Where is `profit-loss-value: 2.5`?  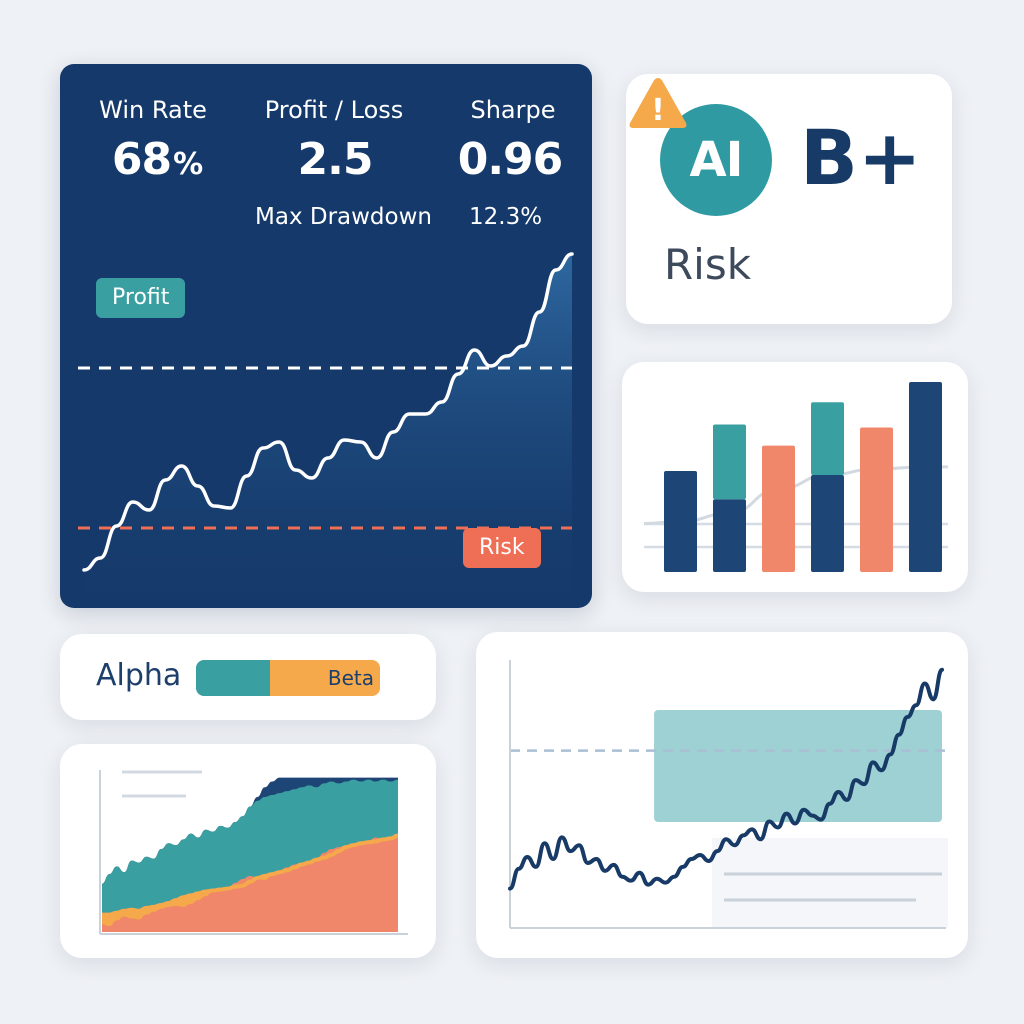
profit-loss-value: 2.5 is located at coordinates (335, 159).